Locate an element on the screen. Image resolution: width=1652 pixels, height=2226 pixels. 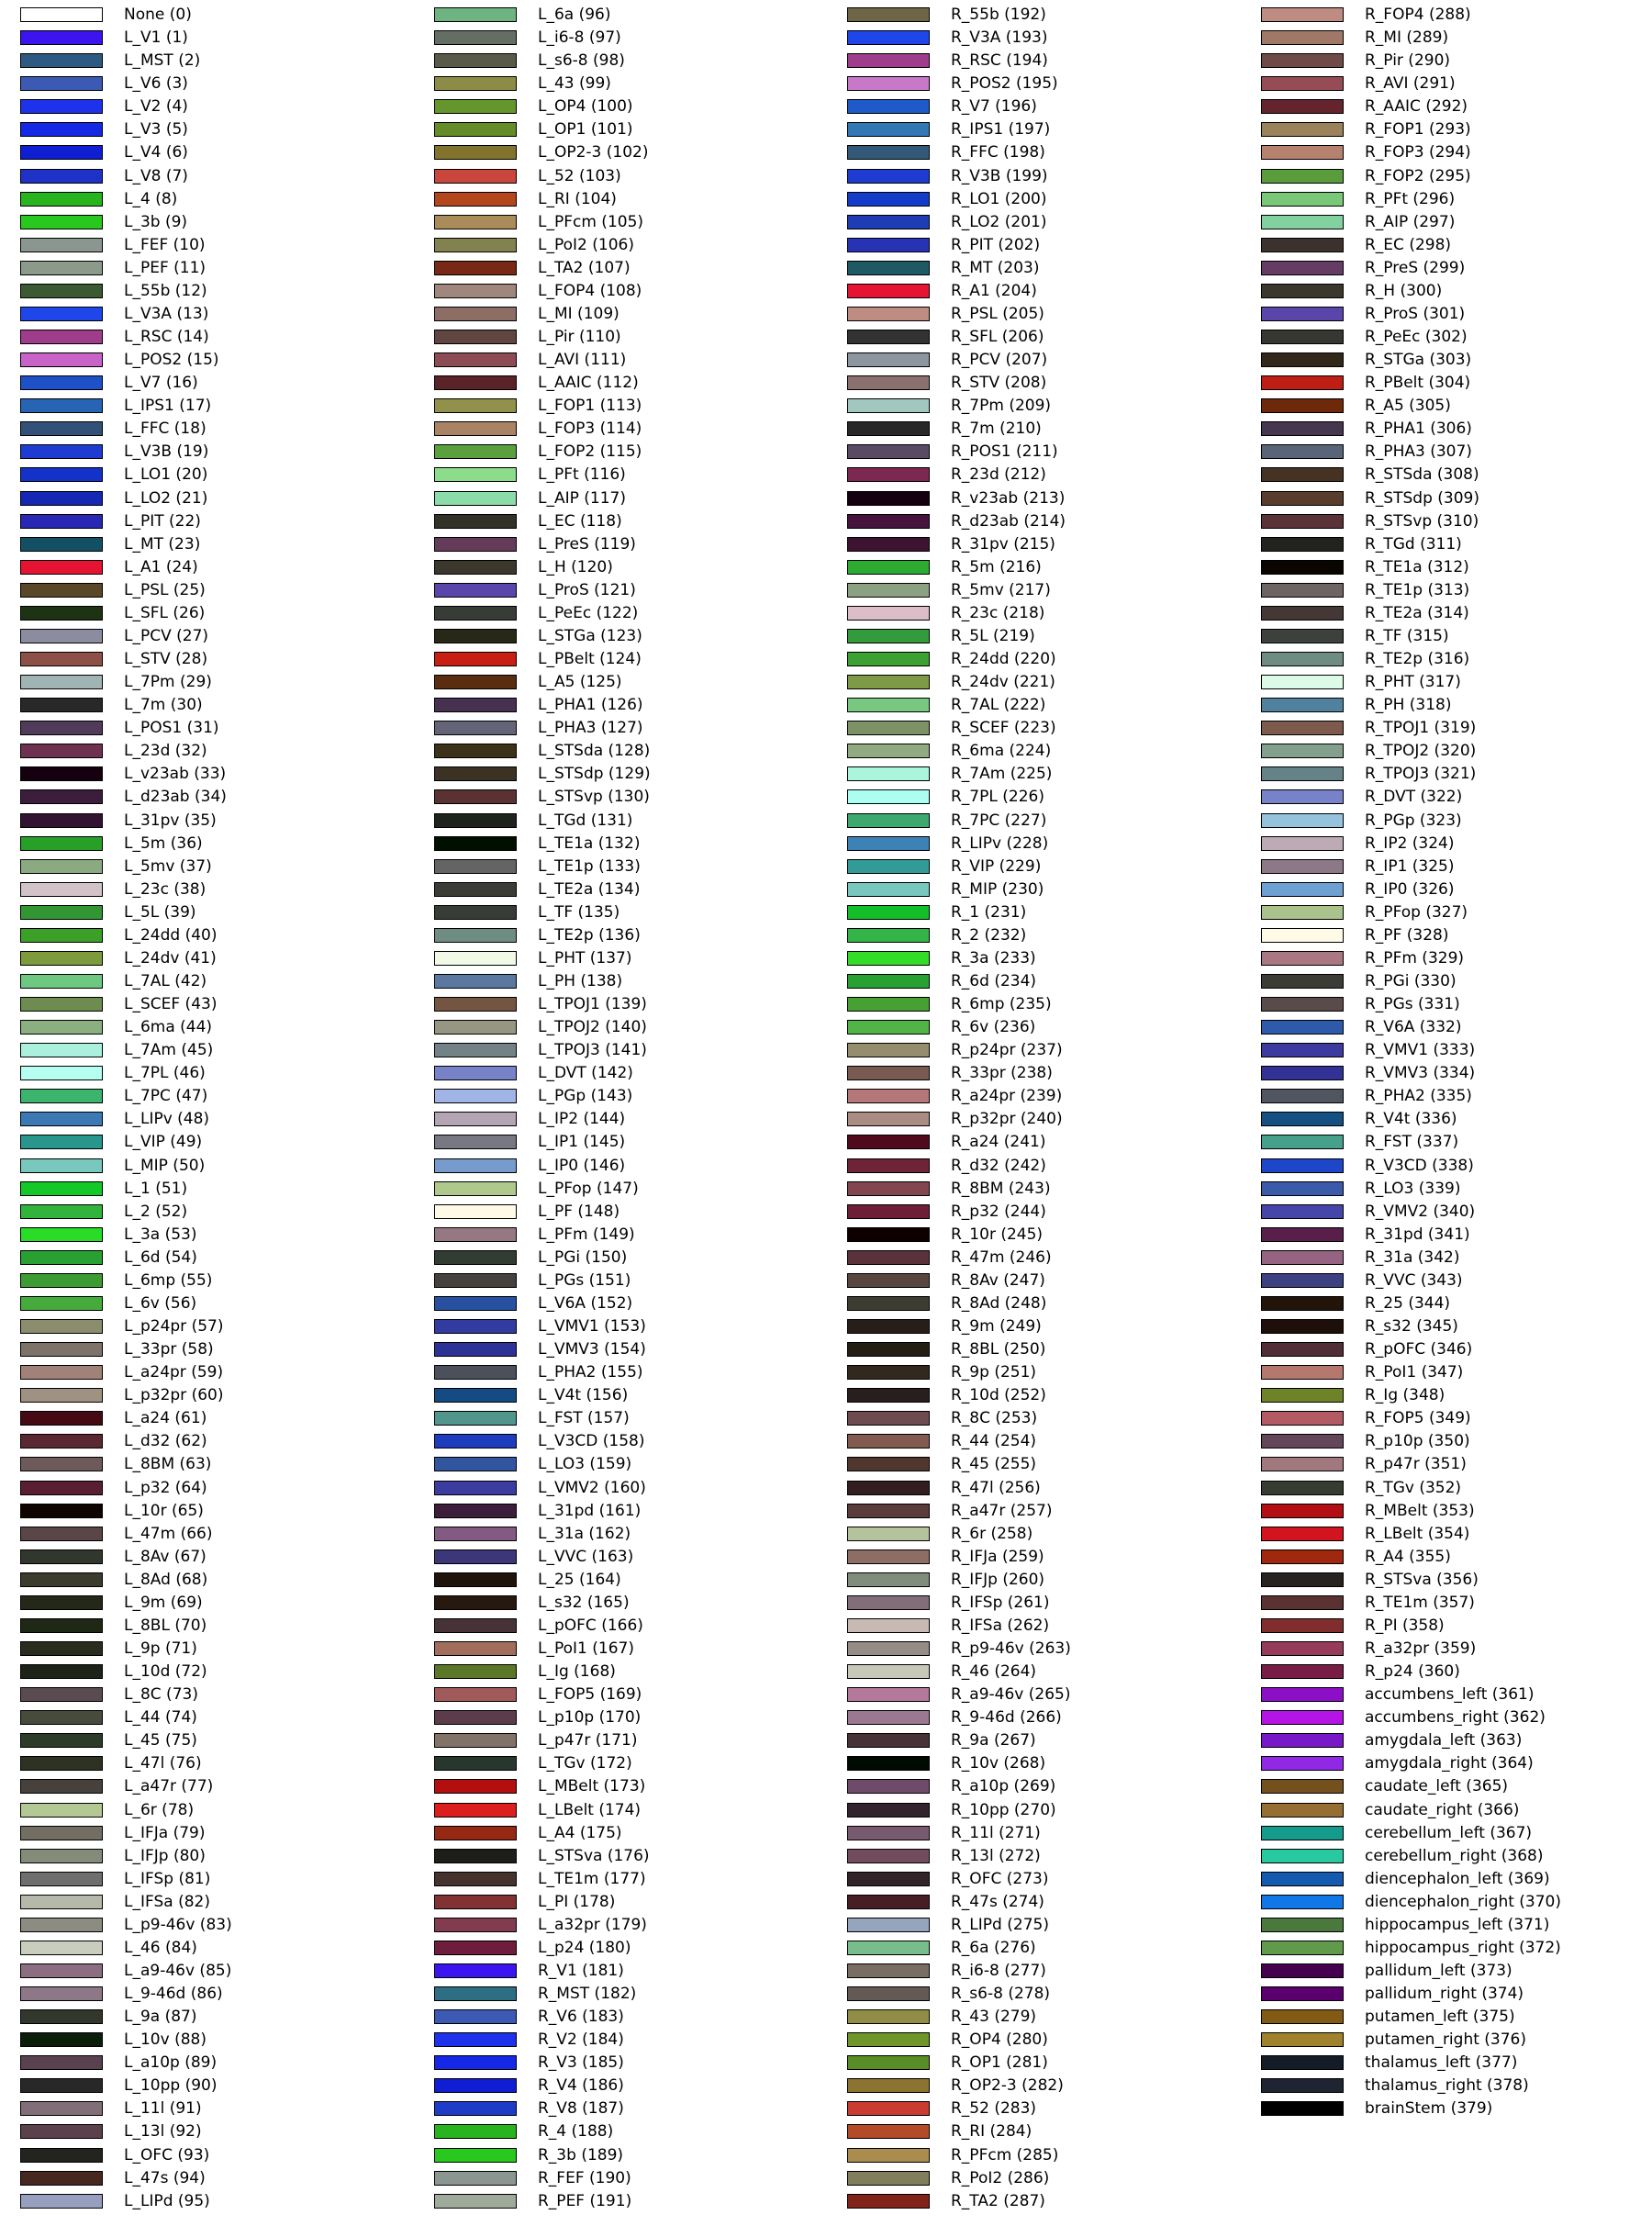
legend-label: L_8C (73) is located at coordinates (161, 1695).